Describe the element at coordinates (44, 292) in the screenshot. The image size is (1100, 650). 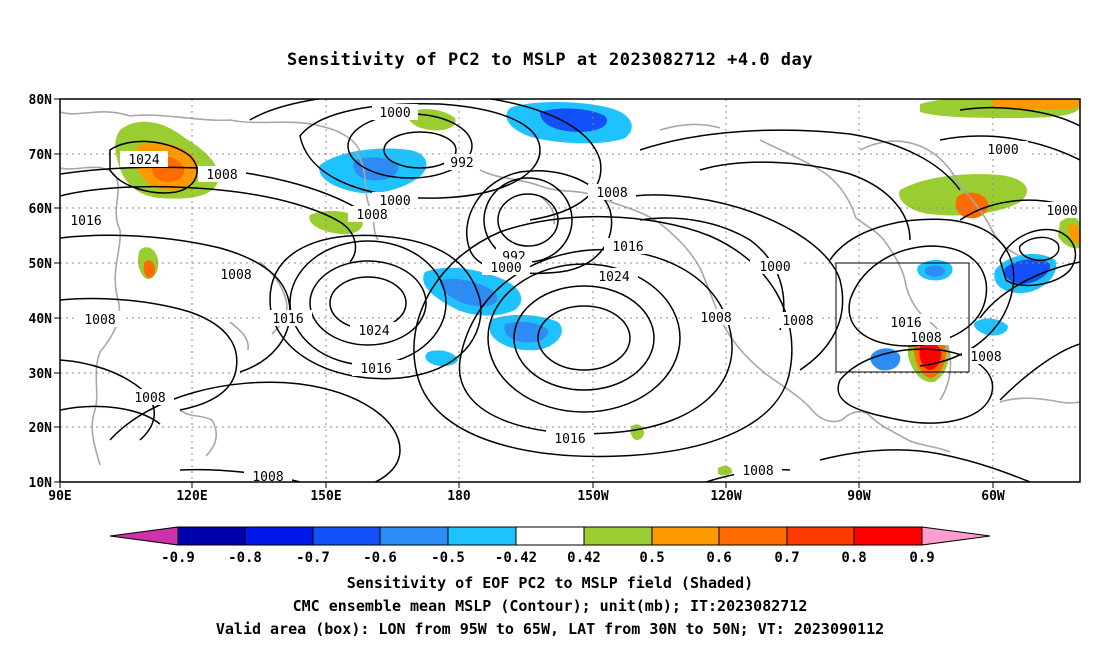
I see `latitude-axis: 80N 70N 60N 50N 40N 30N 20N 10N` at that location.